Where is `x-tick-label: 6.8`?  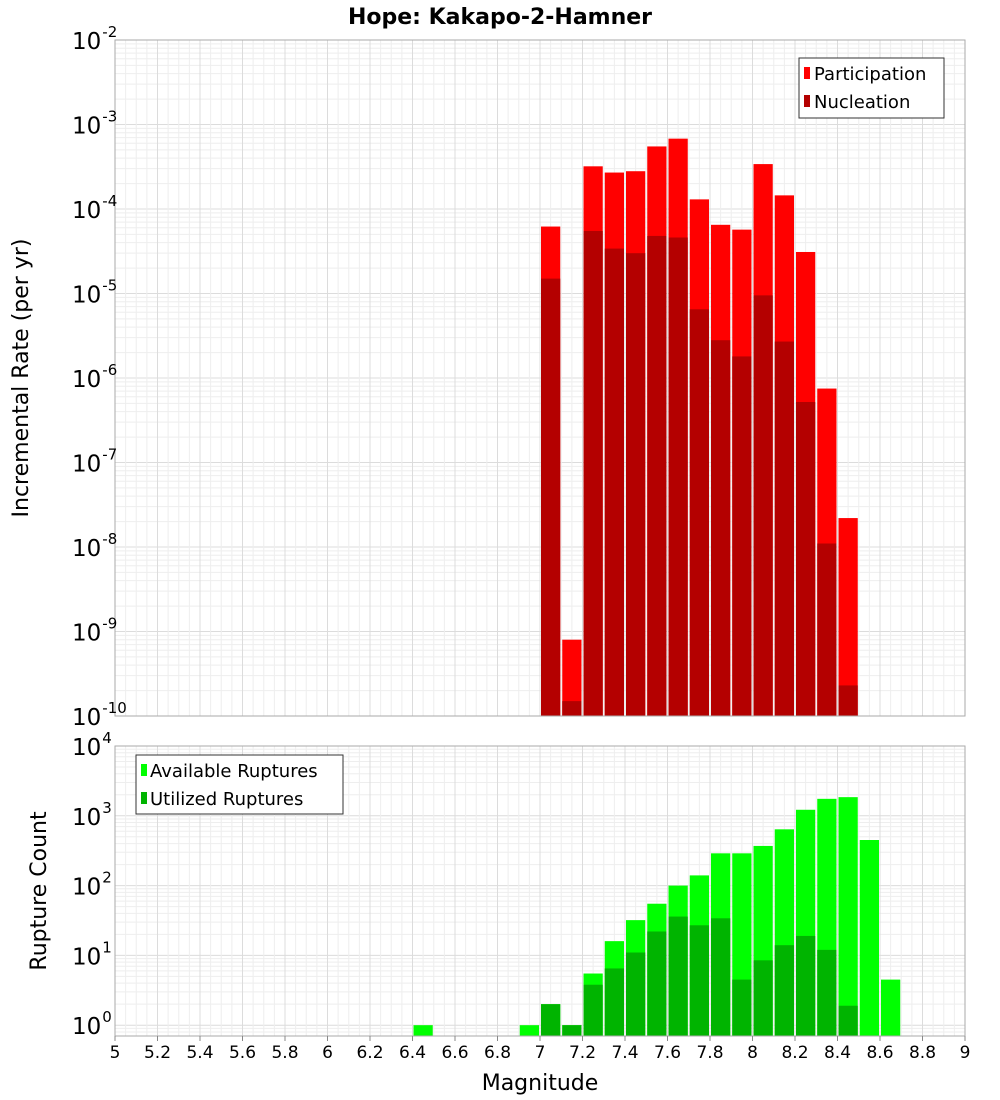 x-tick-label: 6.8 is located at coordinates (497, 1053).